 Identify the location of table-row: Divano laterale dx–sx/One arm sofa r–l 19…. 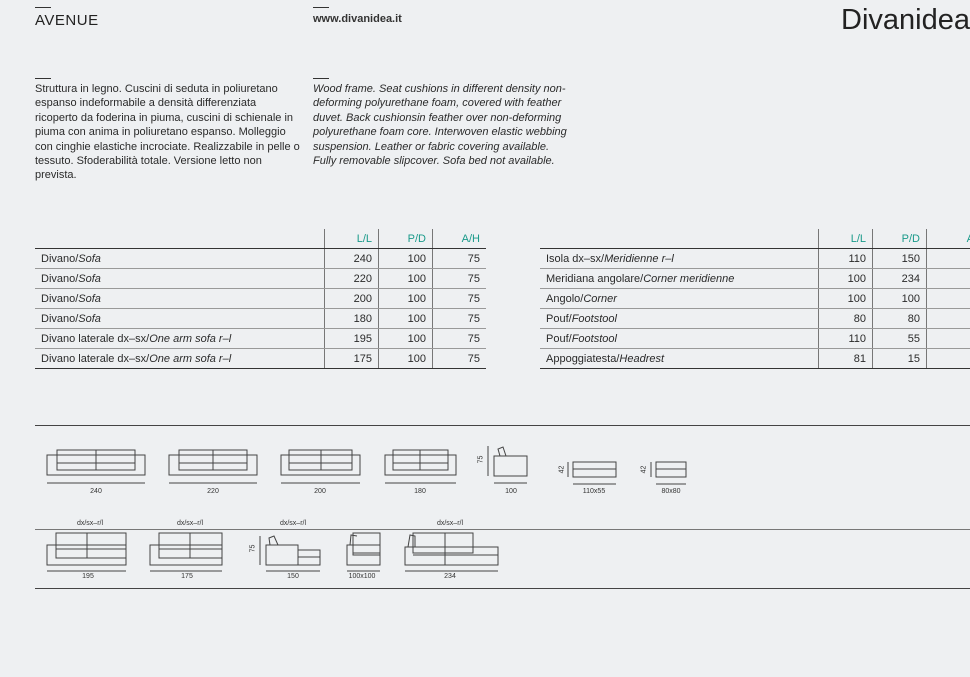
(260, 338).